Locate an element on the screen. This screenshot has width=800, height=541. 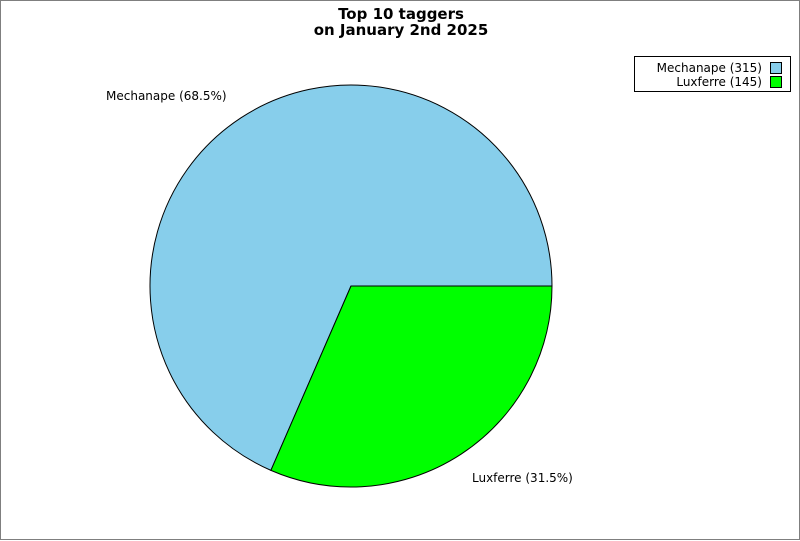
pie-slice-luxferre is located at coordinates (411, 386).